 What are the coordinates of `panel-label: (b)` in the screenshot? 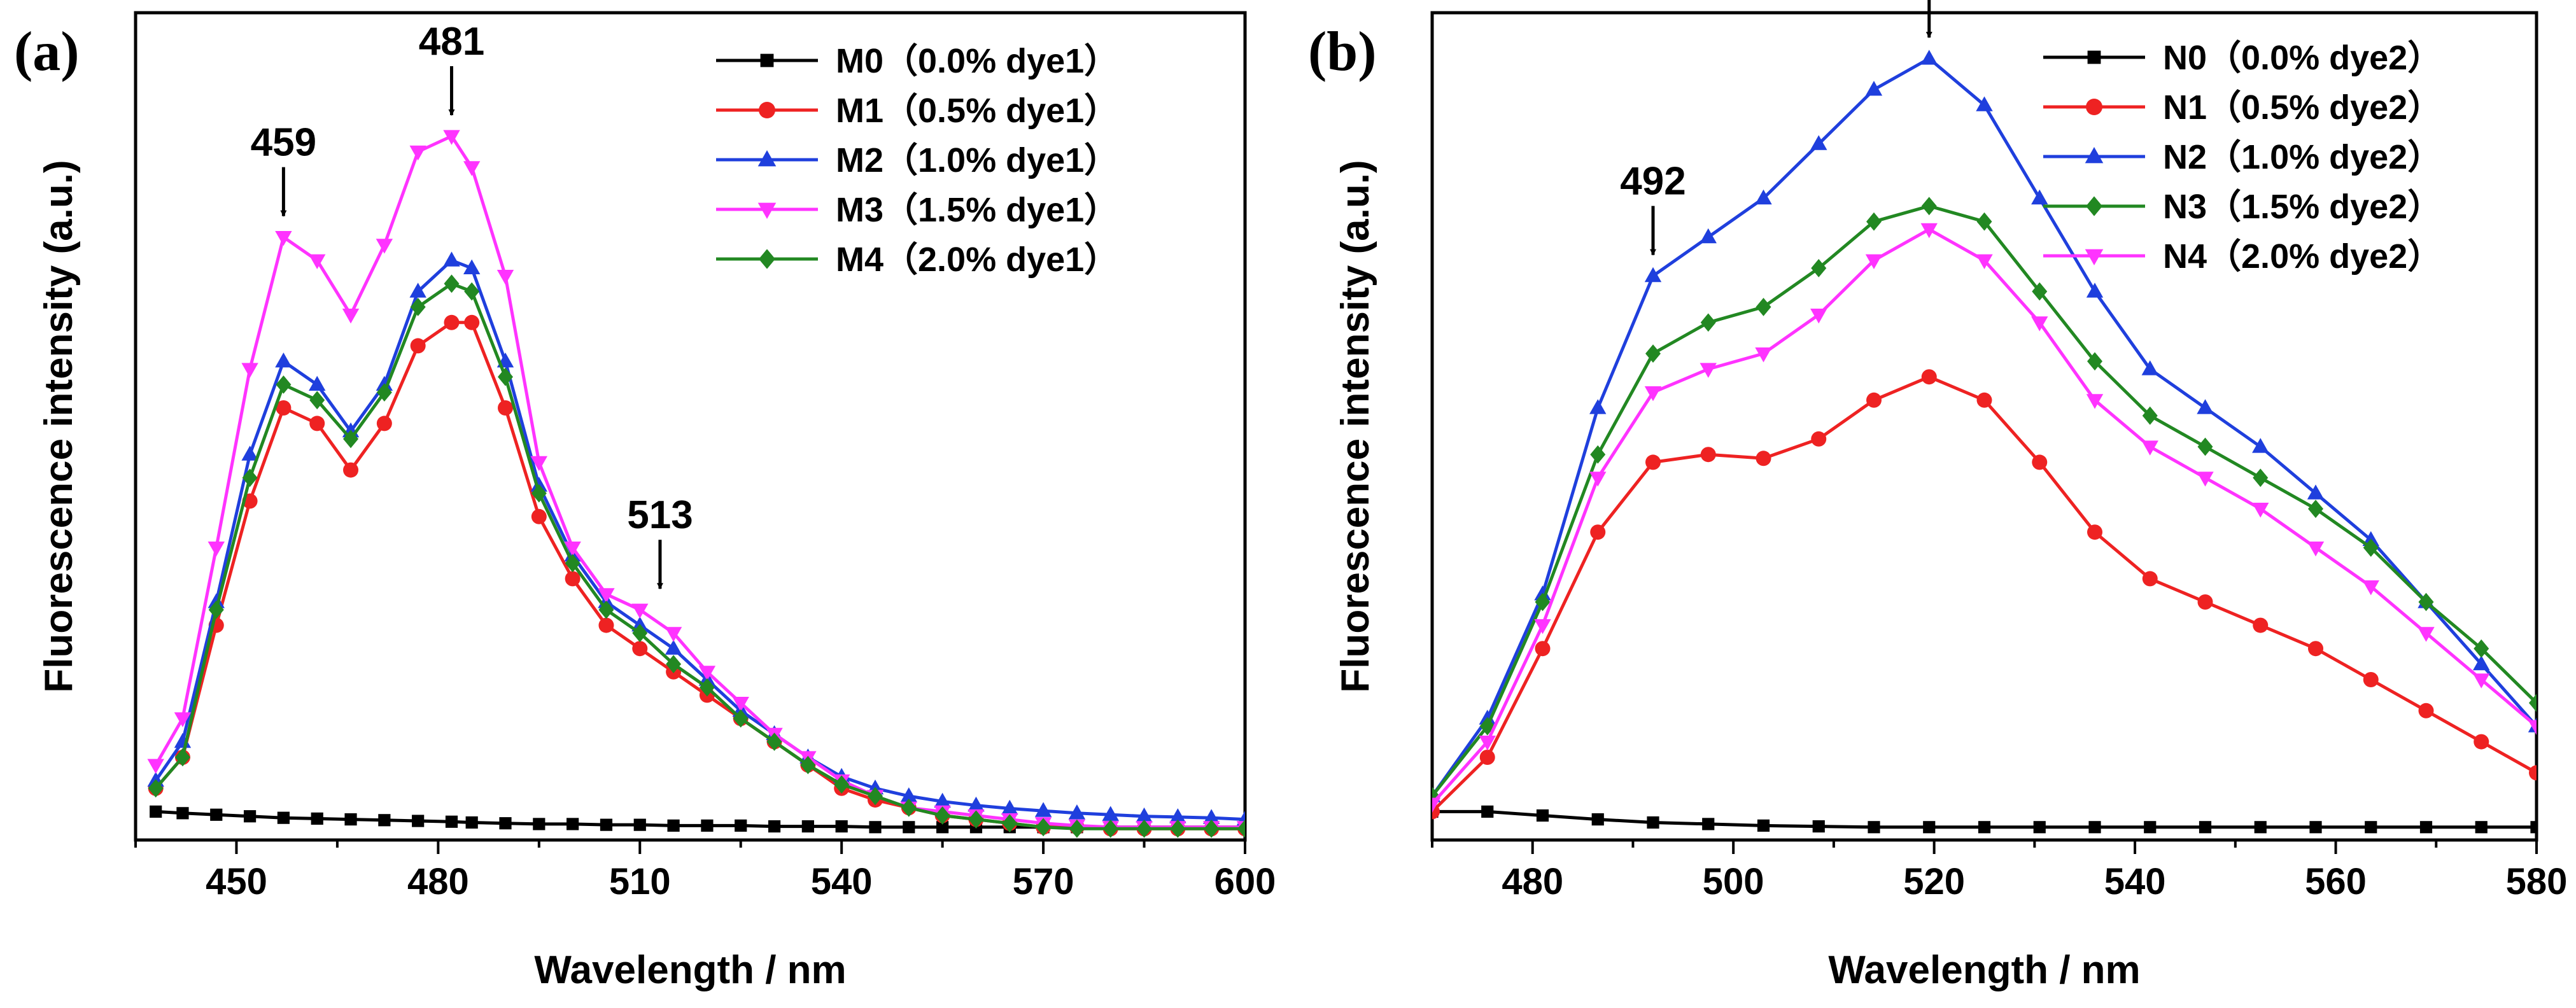 It's located at (1342, 52).